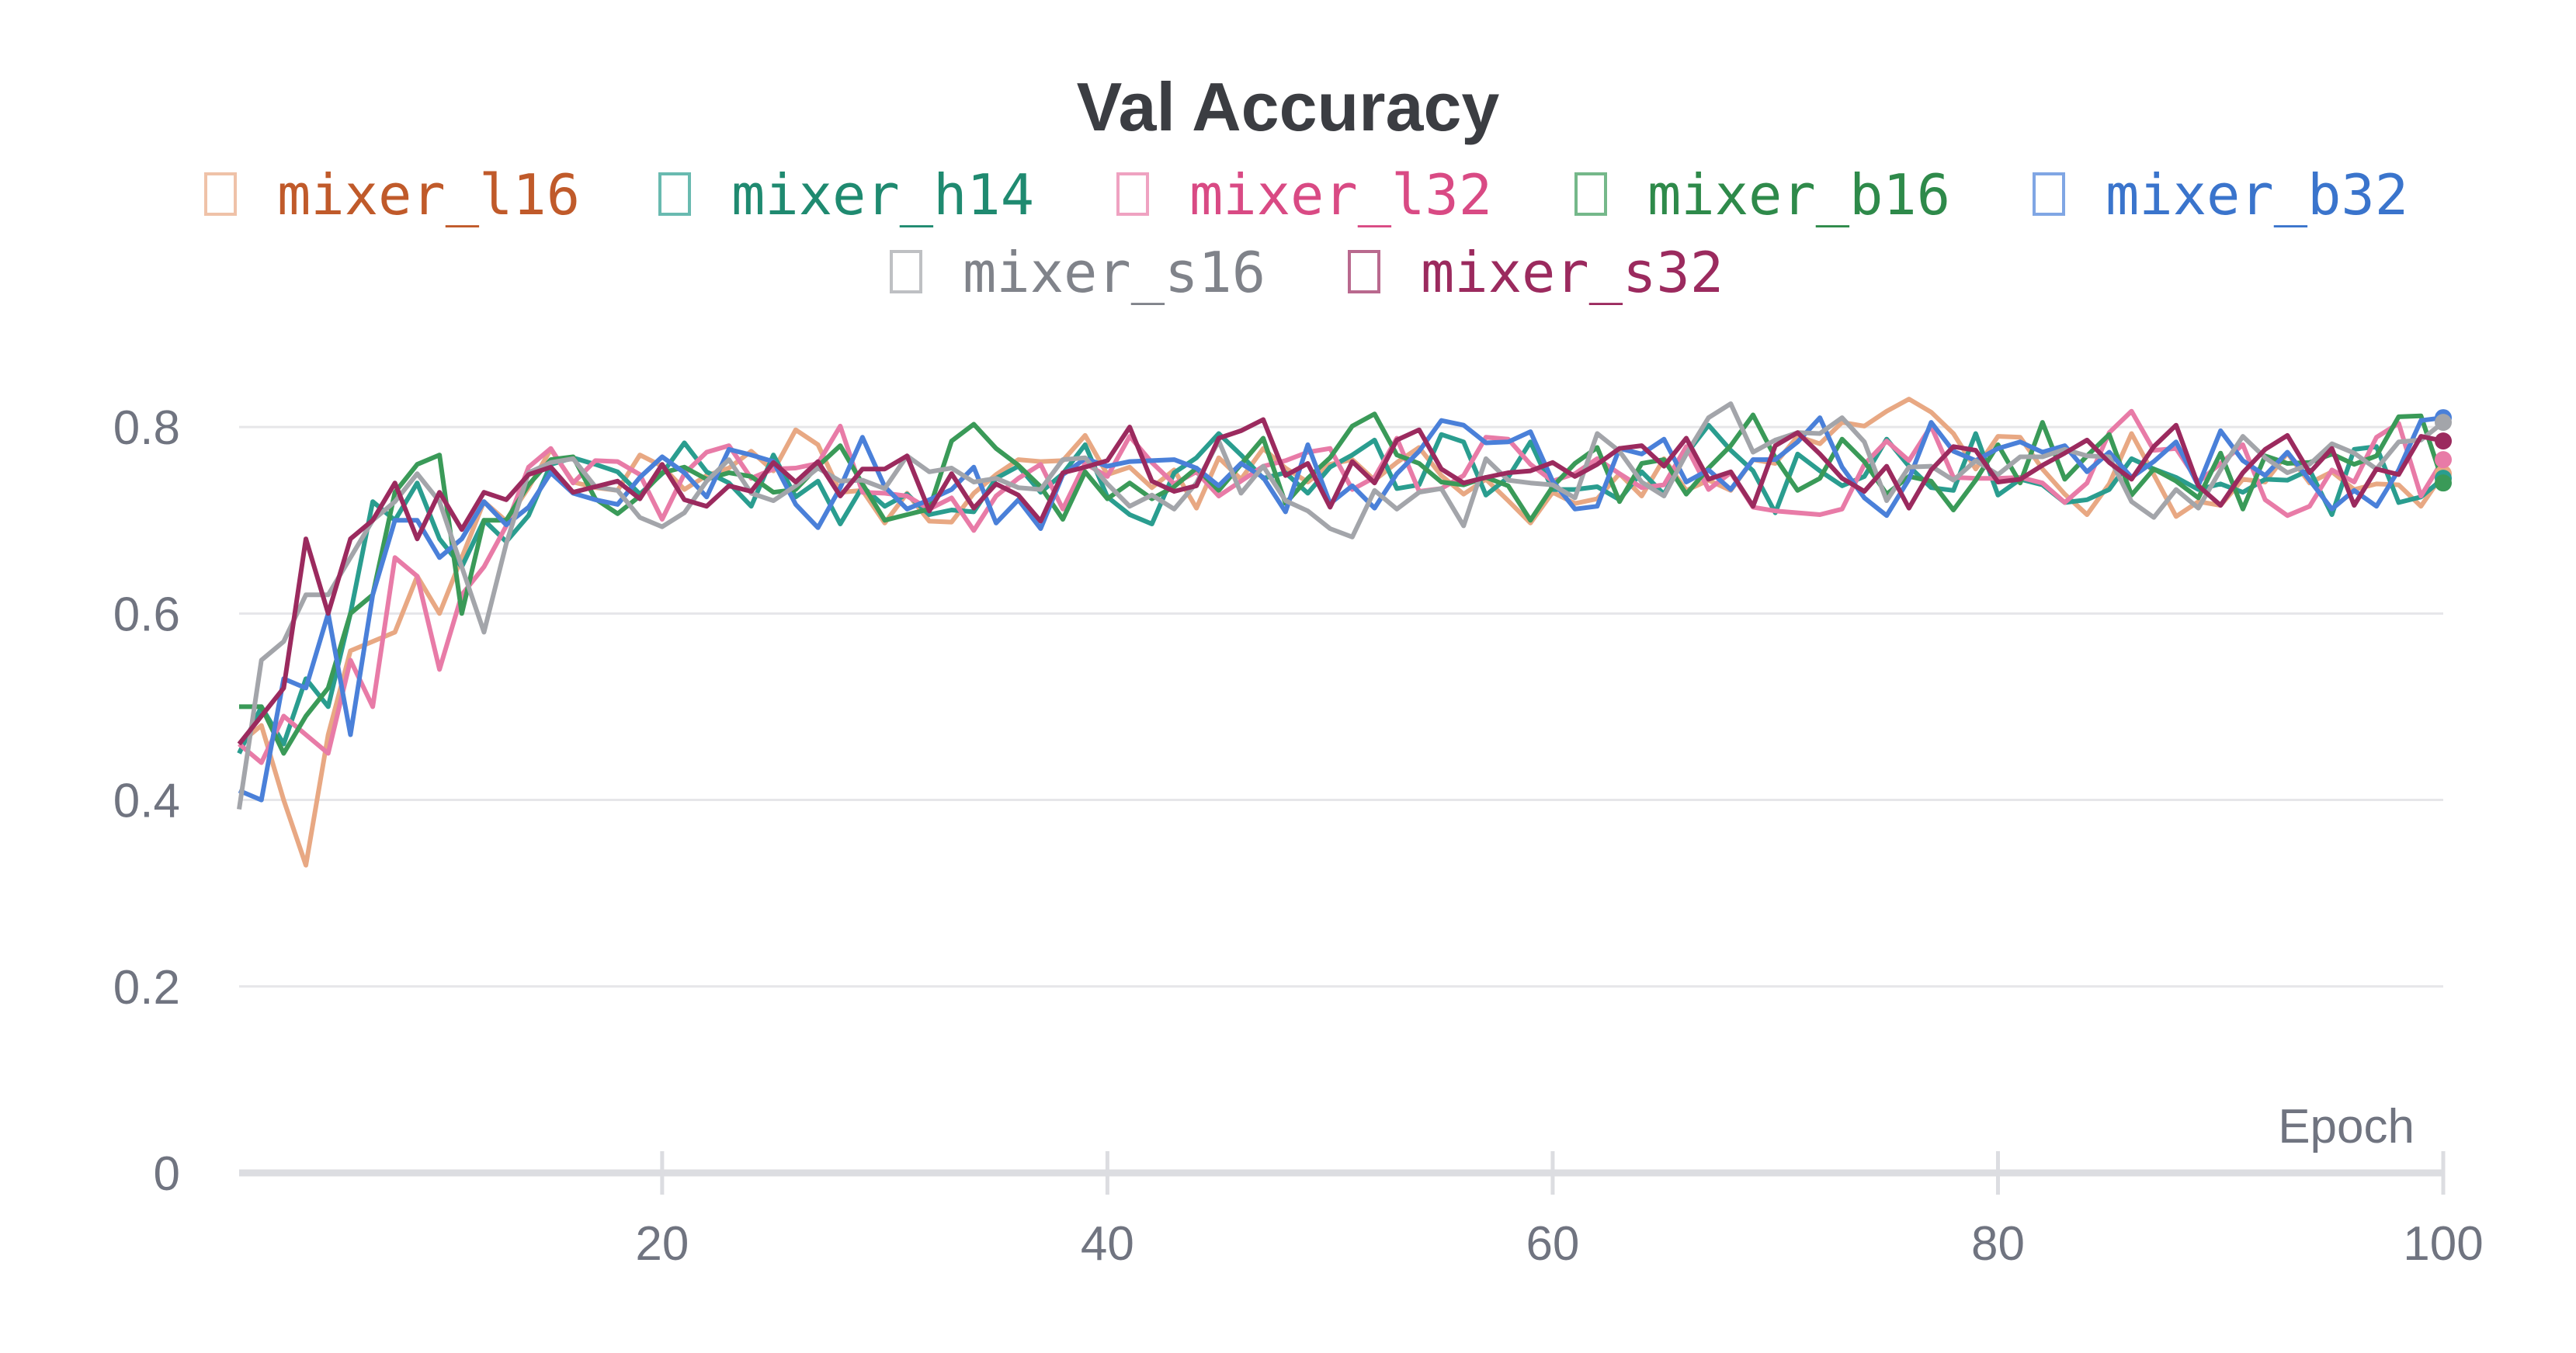  What do you see at coordinates (2257, 194) in the screenshot?
I see `legend-label: mixer_b32` at bounding box center [2257, 194].